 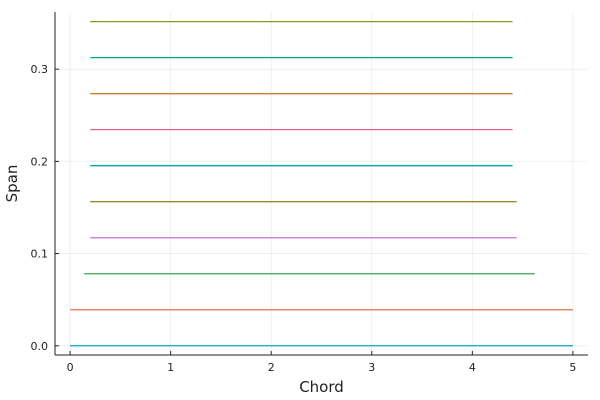 What do you see at coordinates (321, 387) in the screenshot?
I see `x-axis-label: Chord` at bounding box center [321, 387].